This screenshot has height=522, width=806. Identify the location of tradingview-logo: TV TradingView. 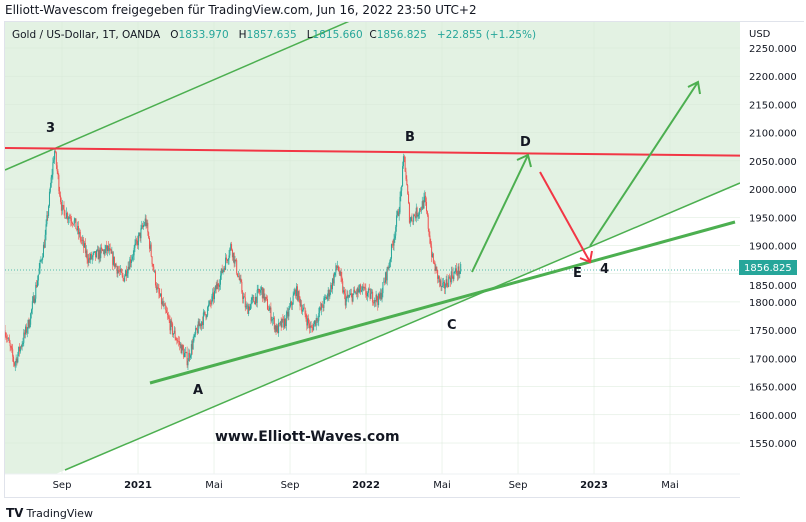
(49, 513).